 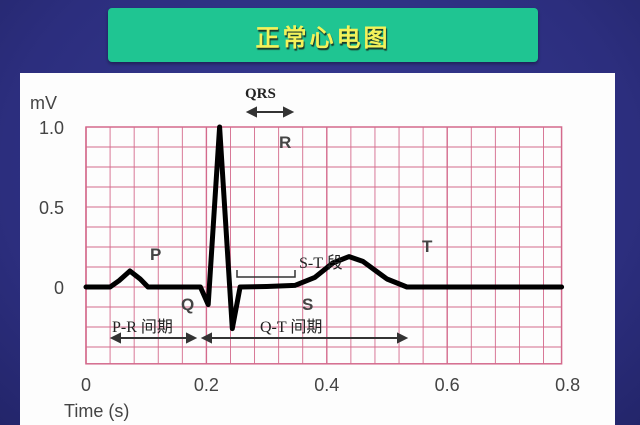 What do you see at coordinates (153, 338) in the screenshot?
I see `pr-interval-arrow` at bounding box center [153, 338].